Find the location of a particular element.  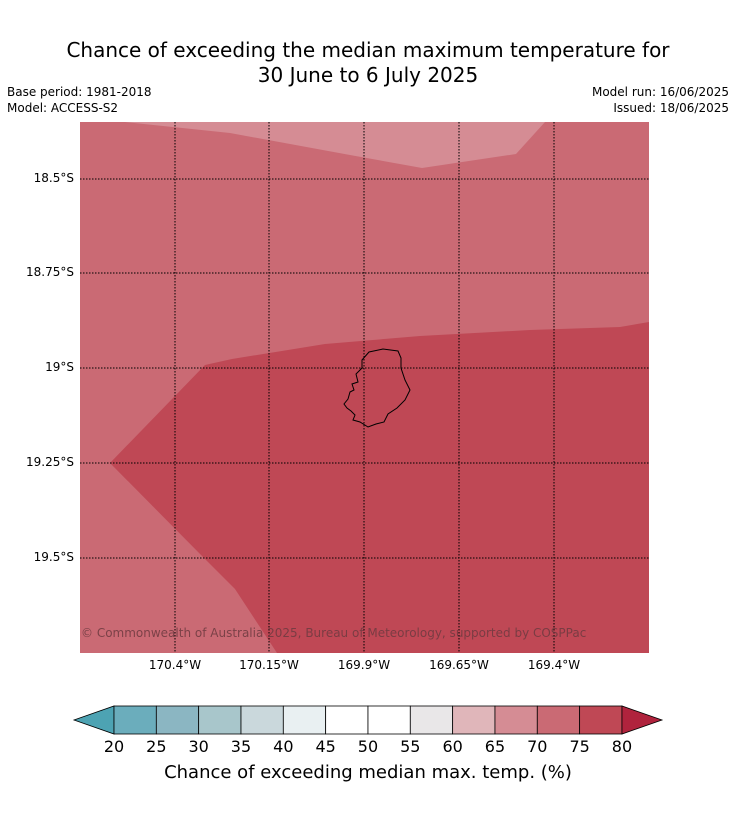

meta-left: Base period: 1981-2018 Model: ACCESS-S2 is located at coordinates (79, 100).